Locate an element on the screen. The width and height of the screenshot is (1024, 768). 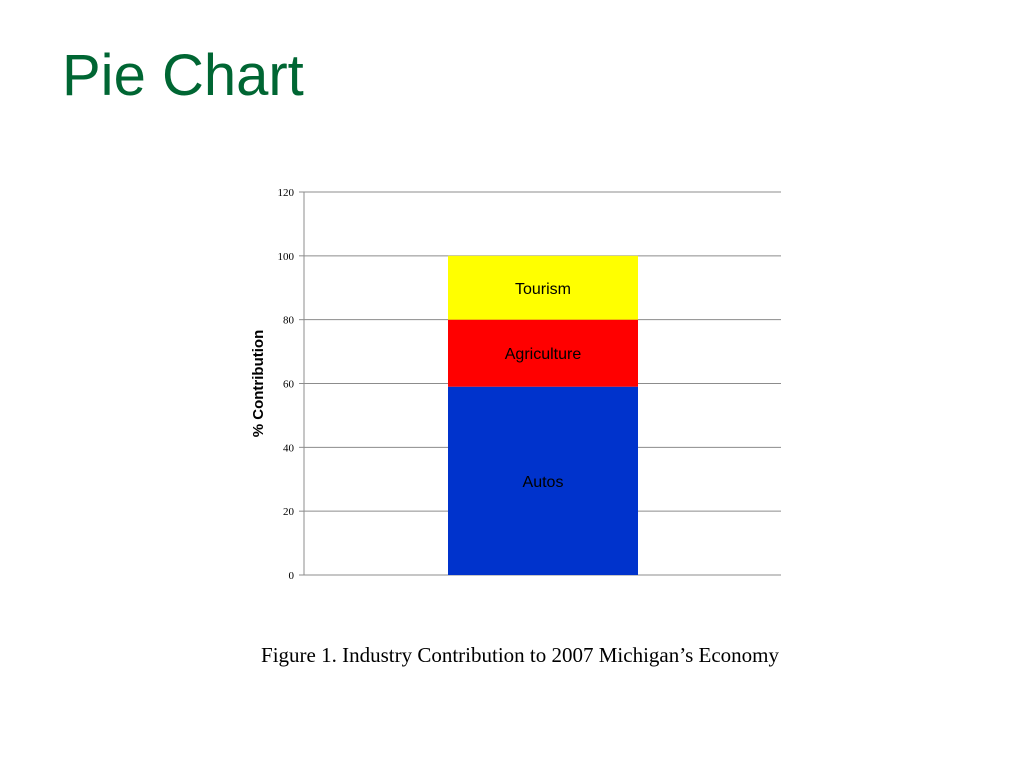
y-tick-label: 0 is located at coordinates (292, 576).